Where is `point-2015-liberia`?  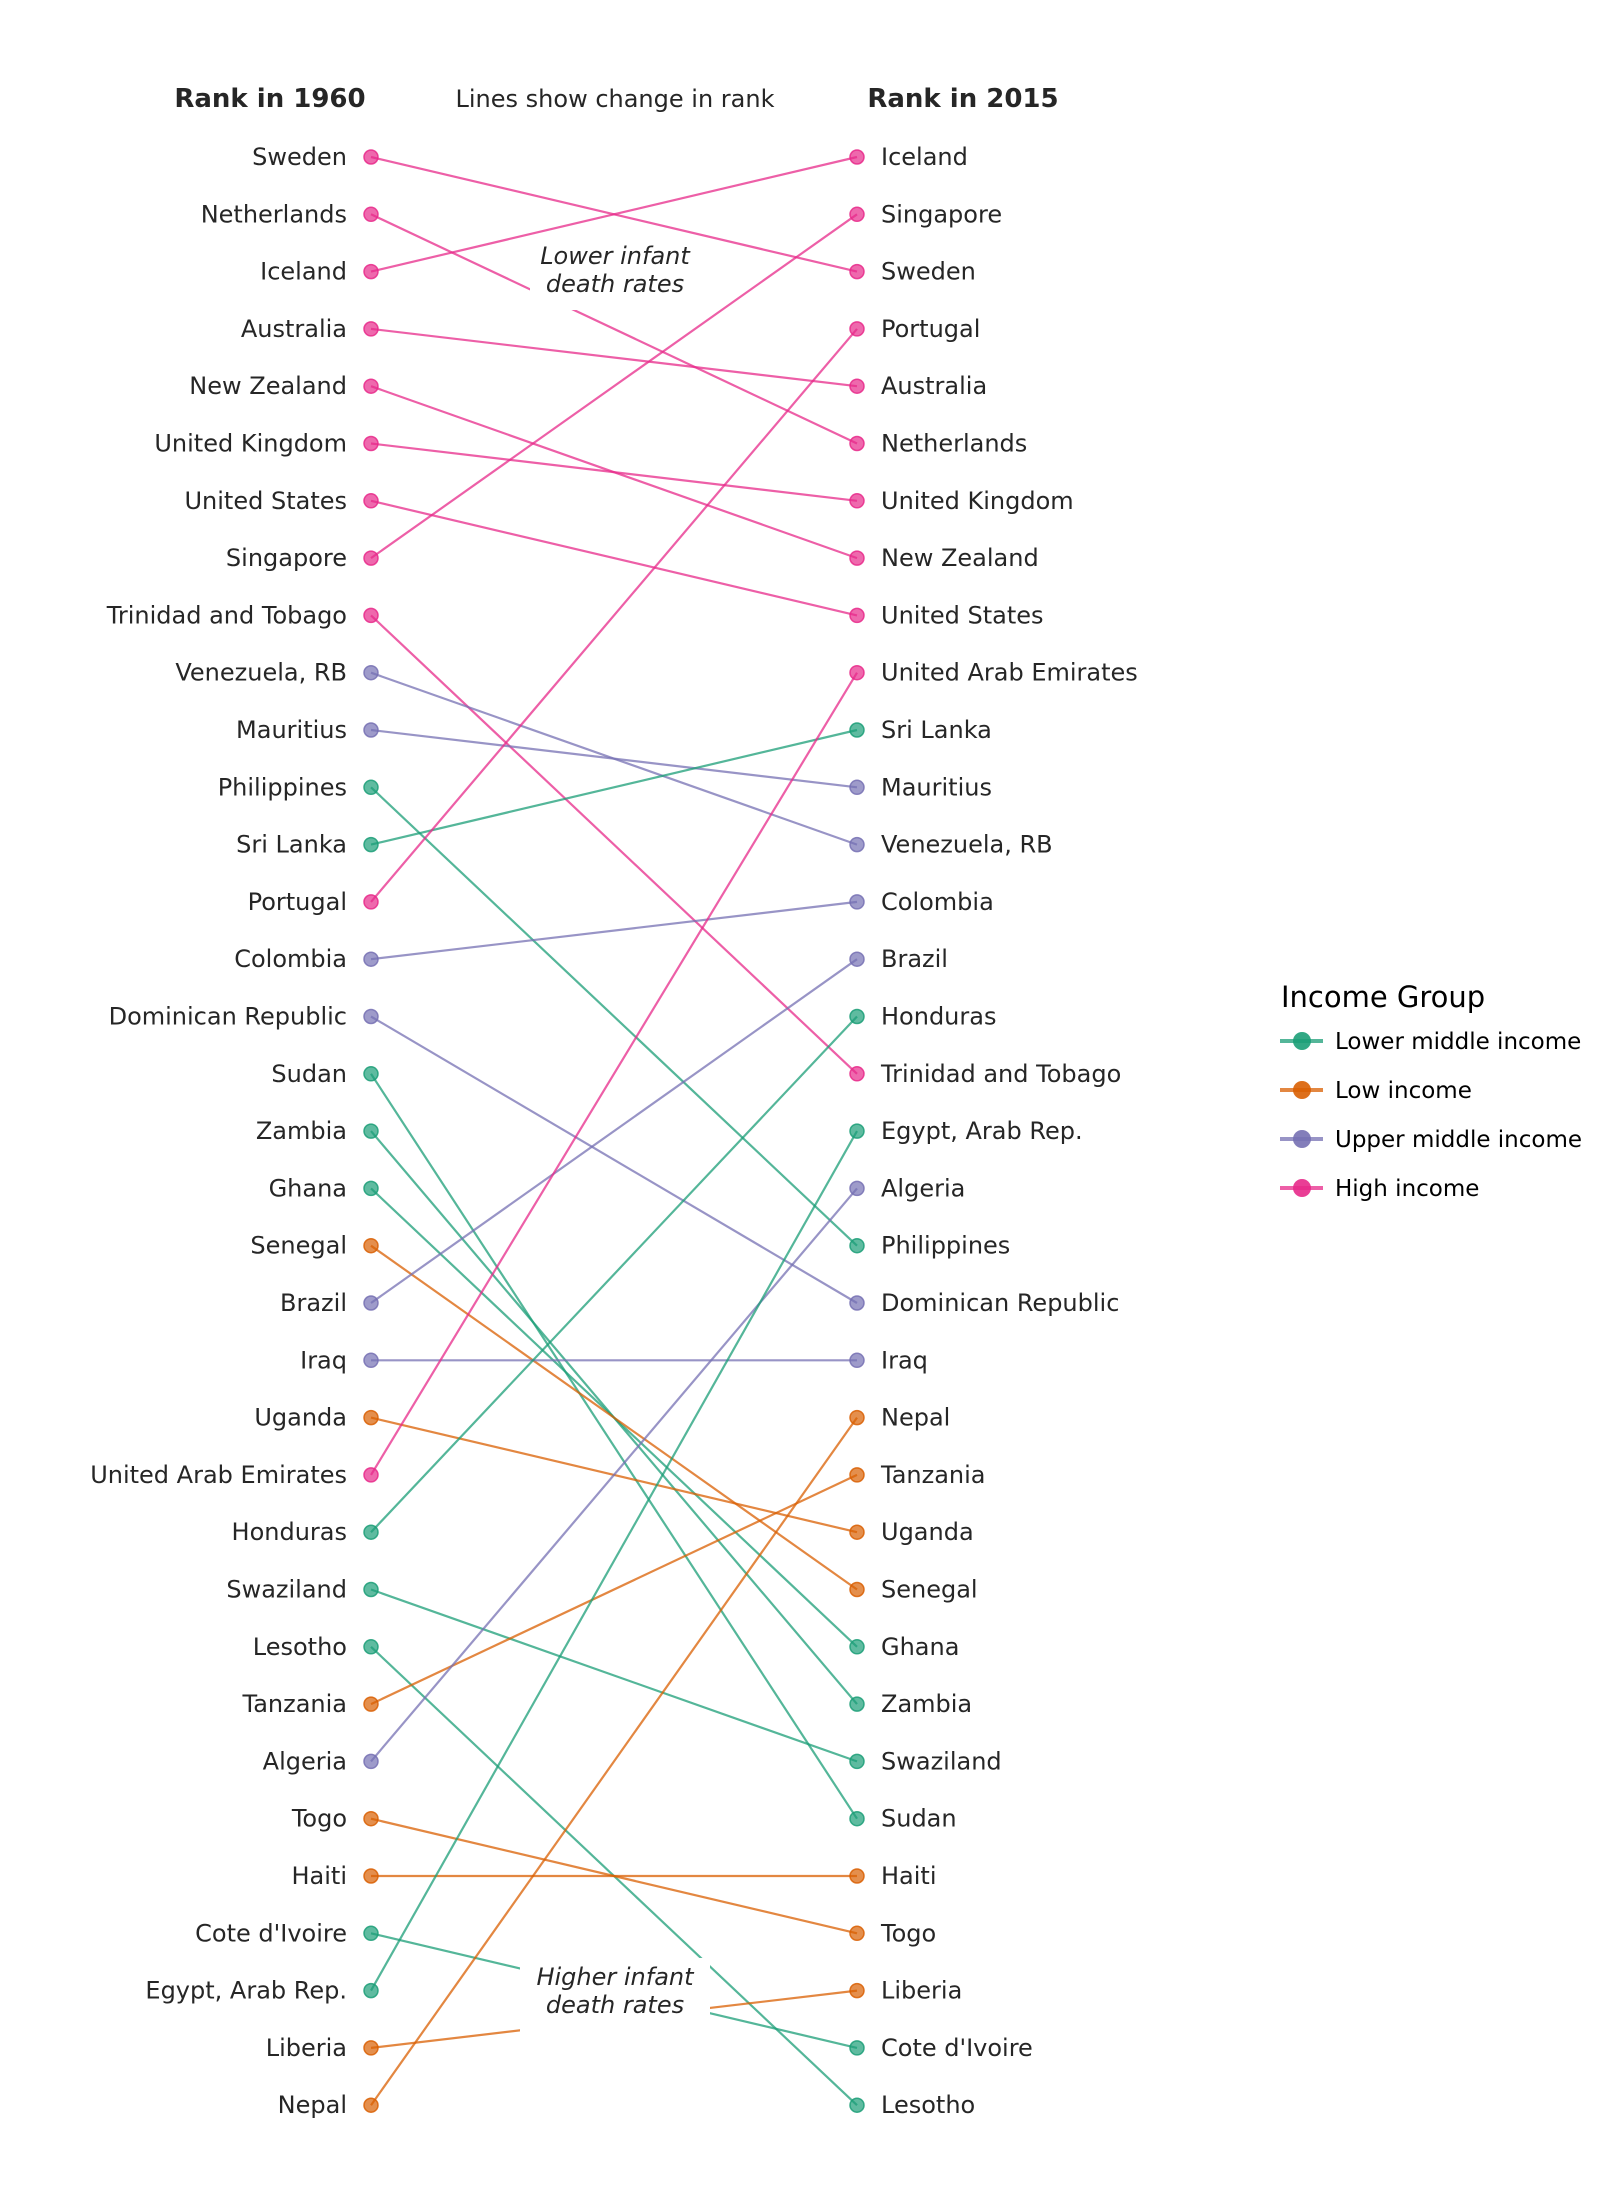
point-2015-liberia is located at coordinates (857, 1990).